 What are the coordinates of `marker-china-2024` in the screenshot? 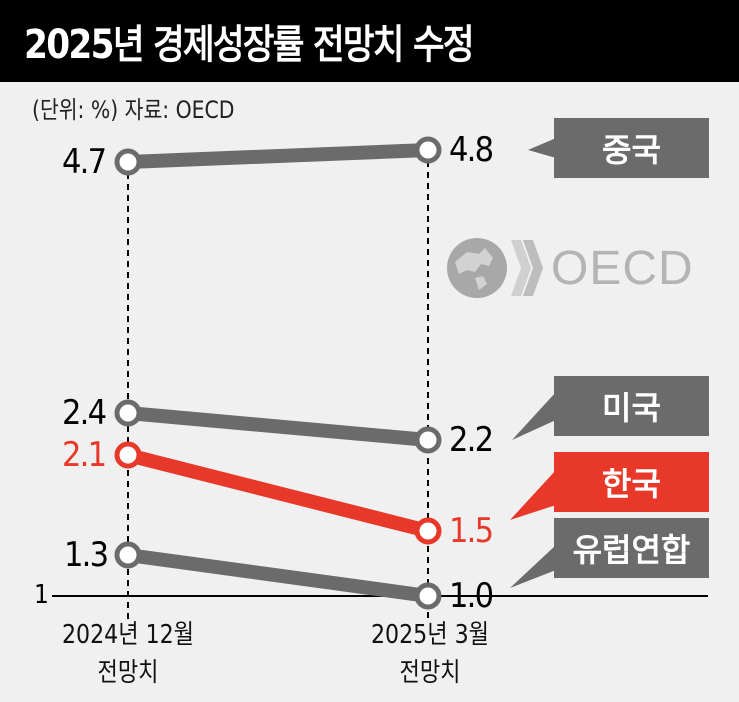 It's located at (128, 162).